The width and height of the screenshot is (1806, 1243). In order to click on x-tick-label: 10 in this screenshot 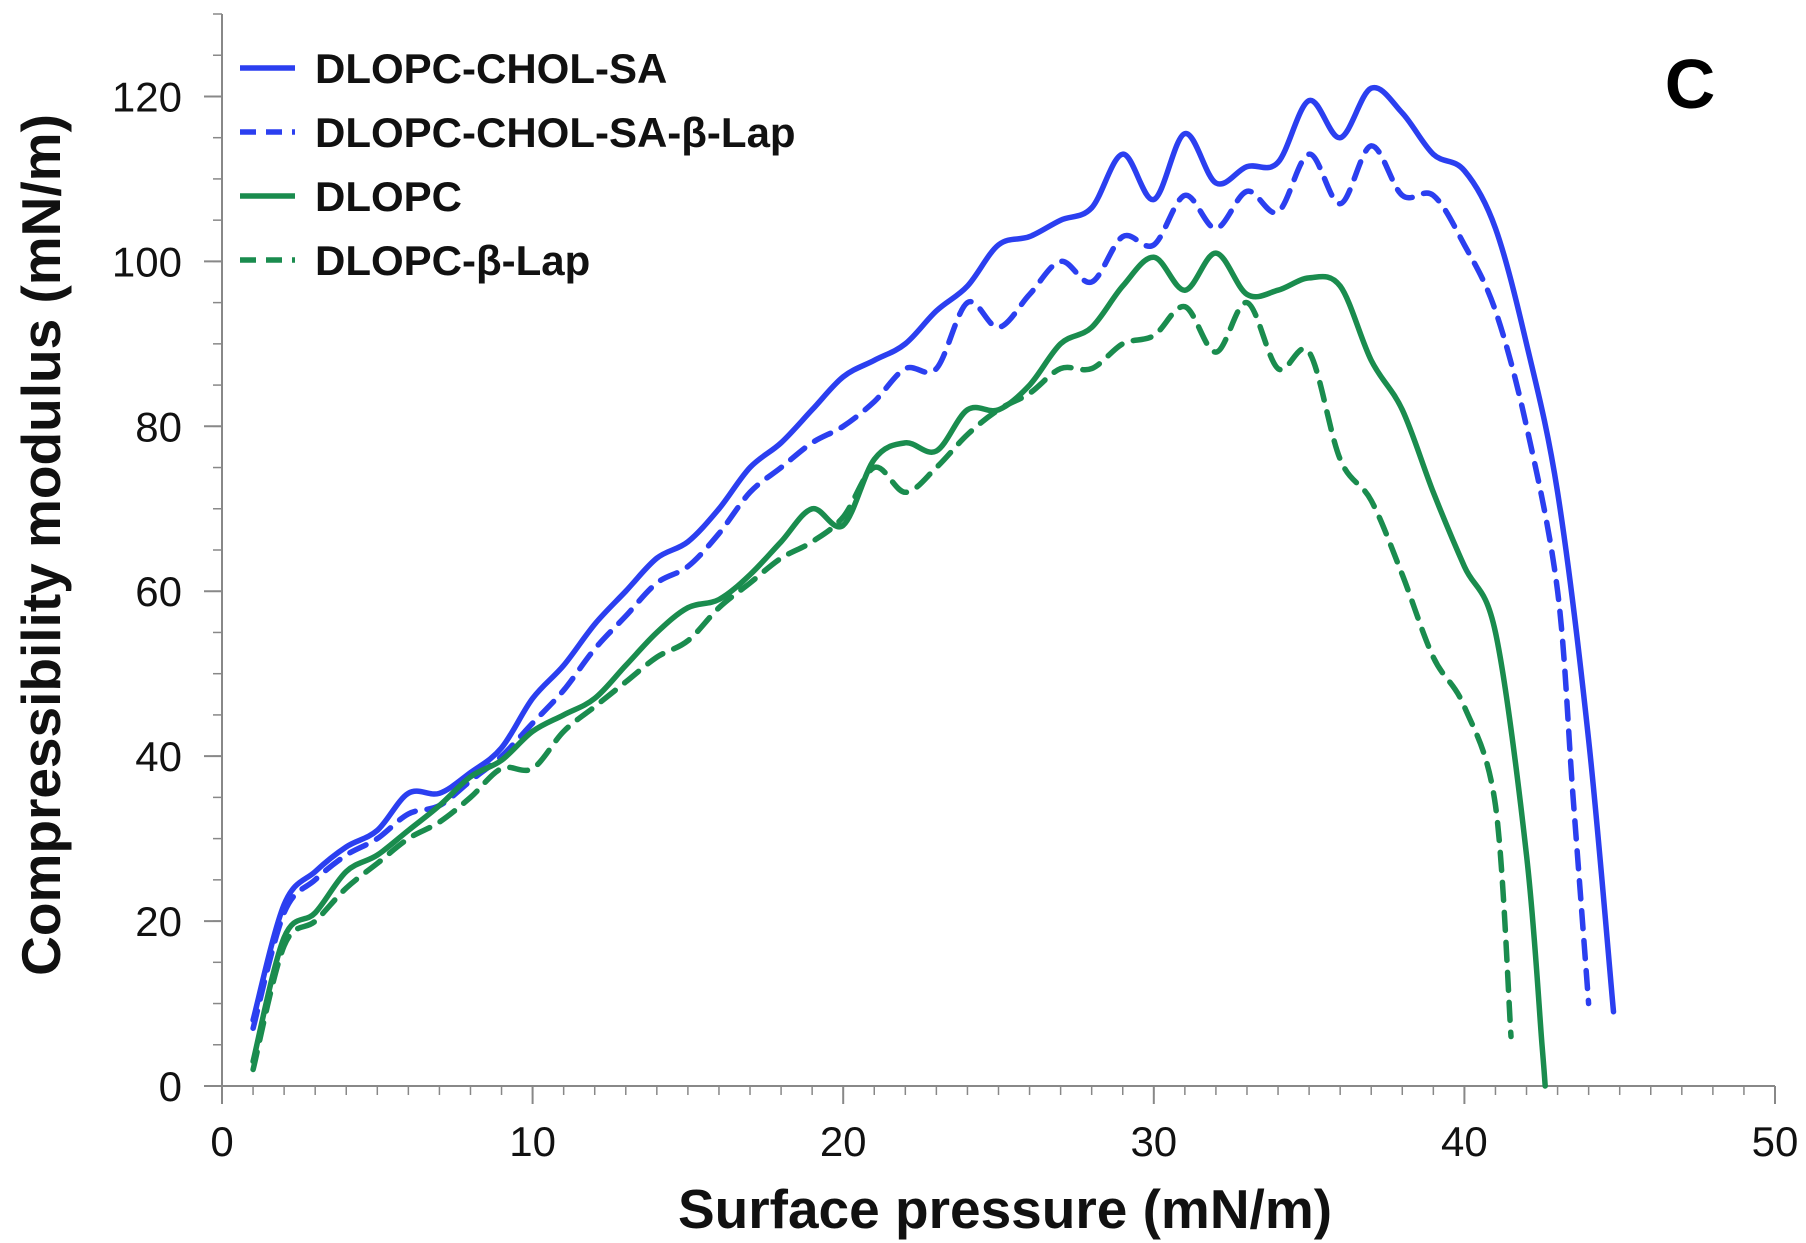, I will do `click(532, 1141)`.